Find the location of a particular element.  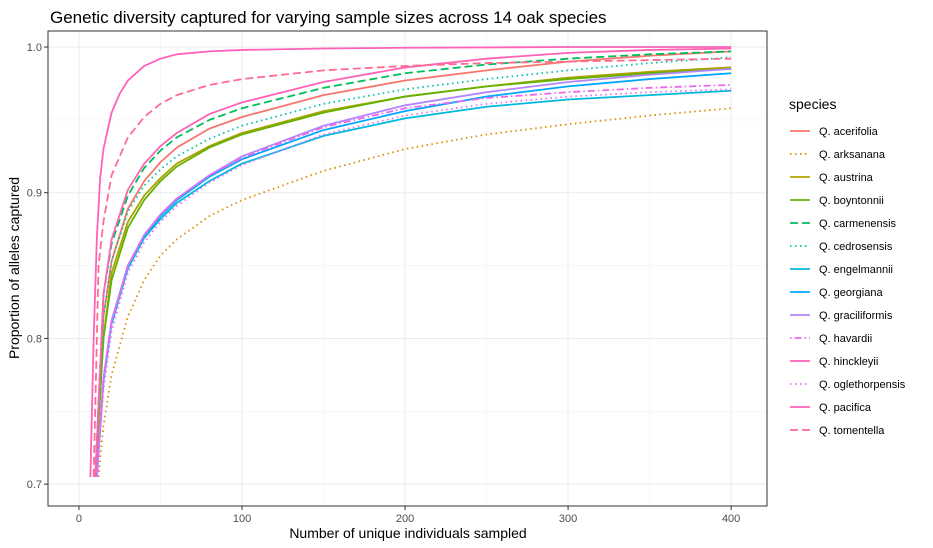

x-axis-title: Number of unique individuals sampled is located at coordinates (407, 533).